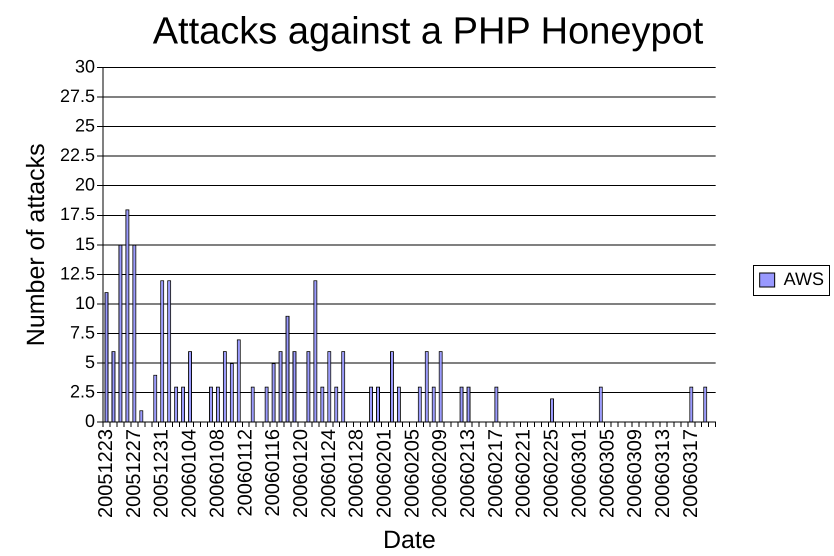 Image resolution: width=834 pixels, height=556 pixels. I want to click on x-tick-label: 20060317, so click(691, 473).